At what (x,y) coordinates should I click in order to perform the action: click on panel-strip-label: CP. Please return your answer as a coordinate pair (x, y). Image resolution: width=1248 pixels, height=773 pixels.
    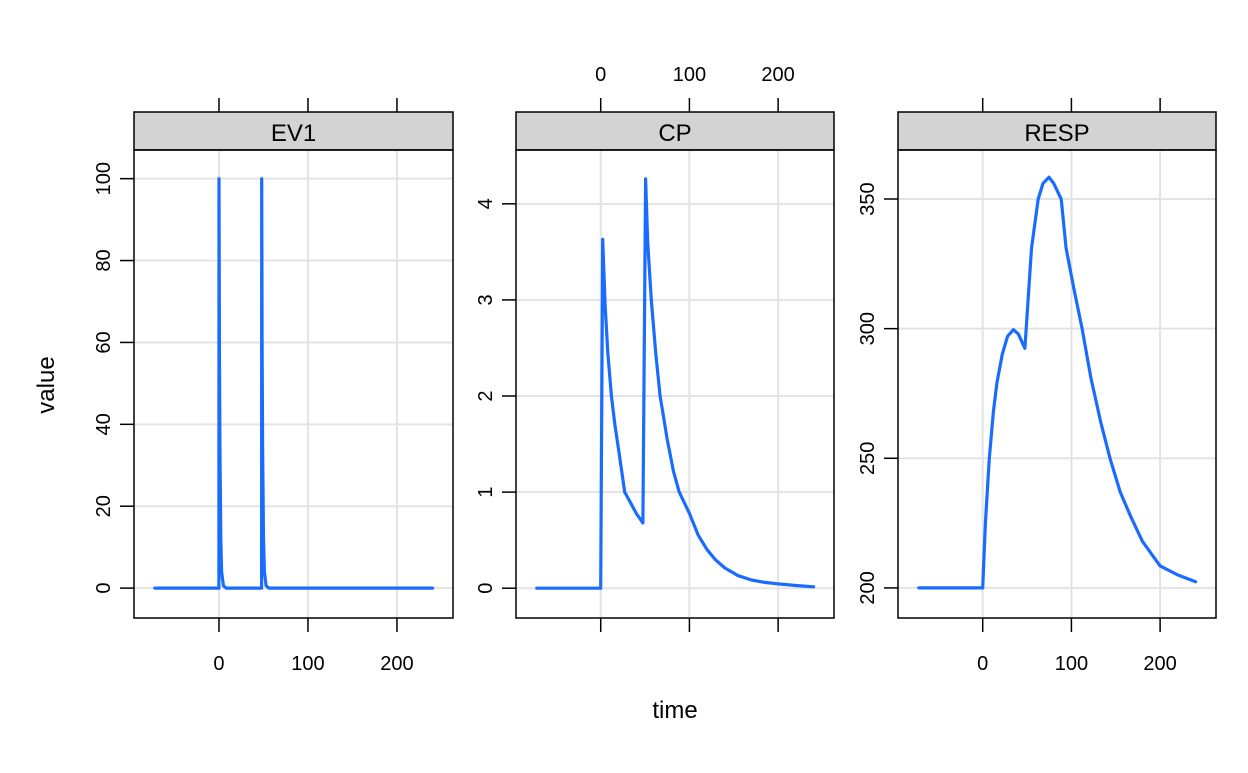
    Looking at the image, I should click on (674, 133).